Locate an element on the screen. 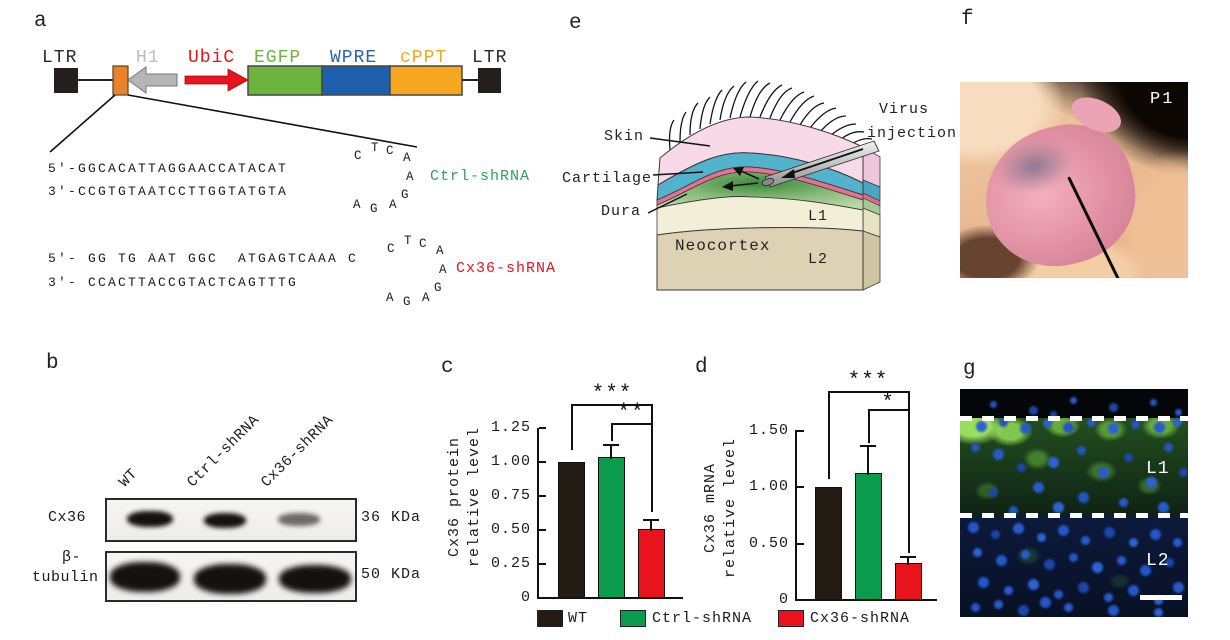 This screenshot has height=640, width=1230. layer2-region is located at coordinates (1074, 566).